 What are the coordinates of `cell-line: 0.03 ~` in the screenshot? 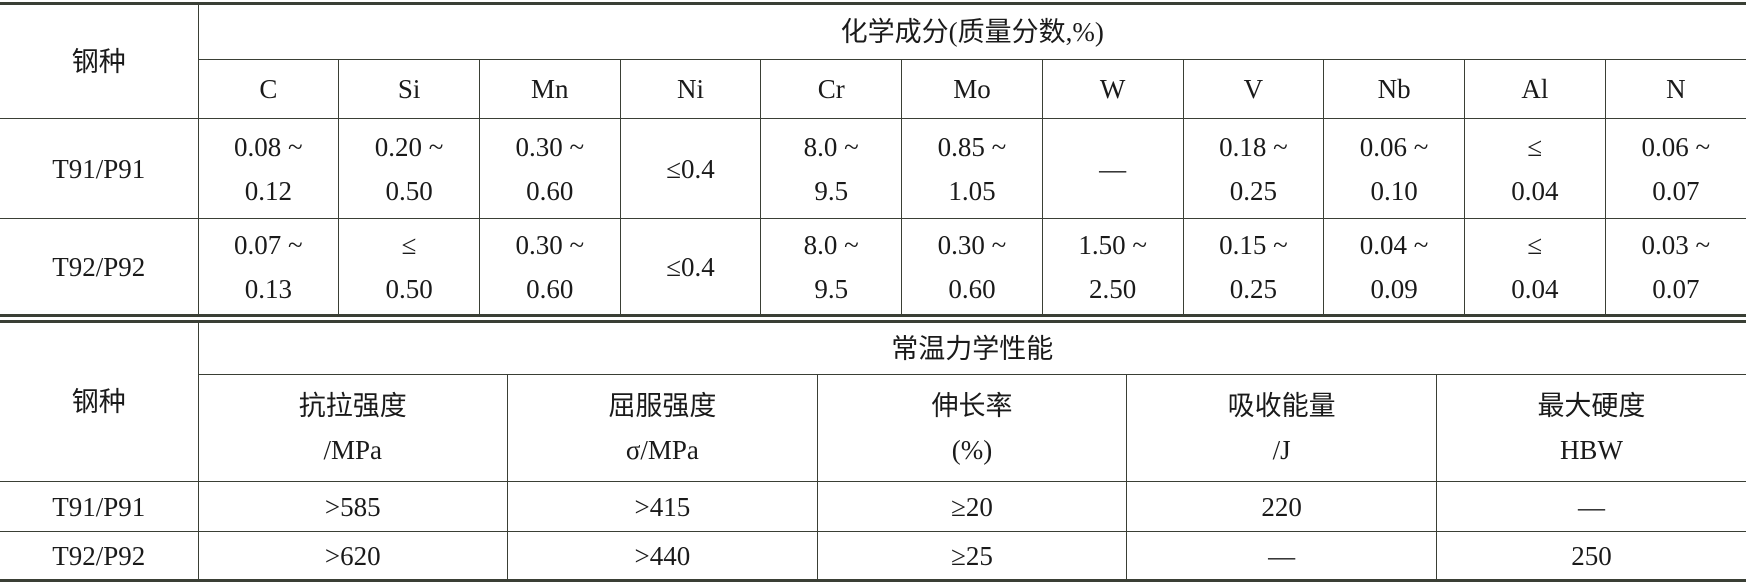 It's located at (1676, 244).